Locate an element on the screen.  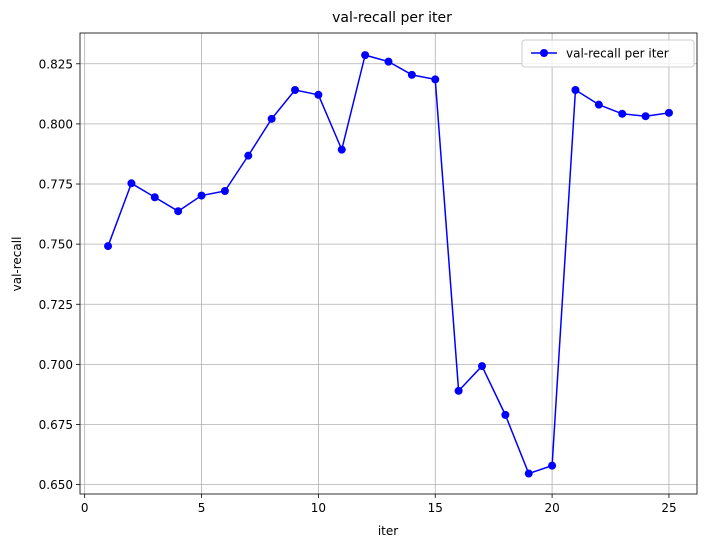
legend: val-recall per iter is located at coordinates (608, 53).